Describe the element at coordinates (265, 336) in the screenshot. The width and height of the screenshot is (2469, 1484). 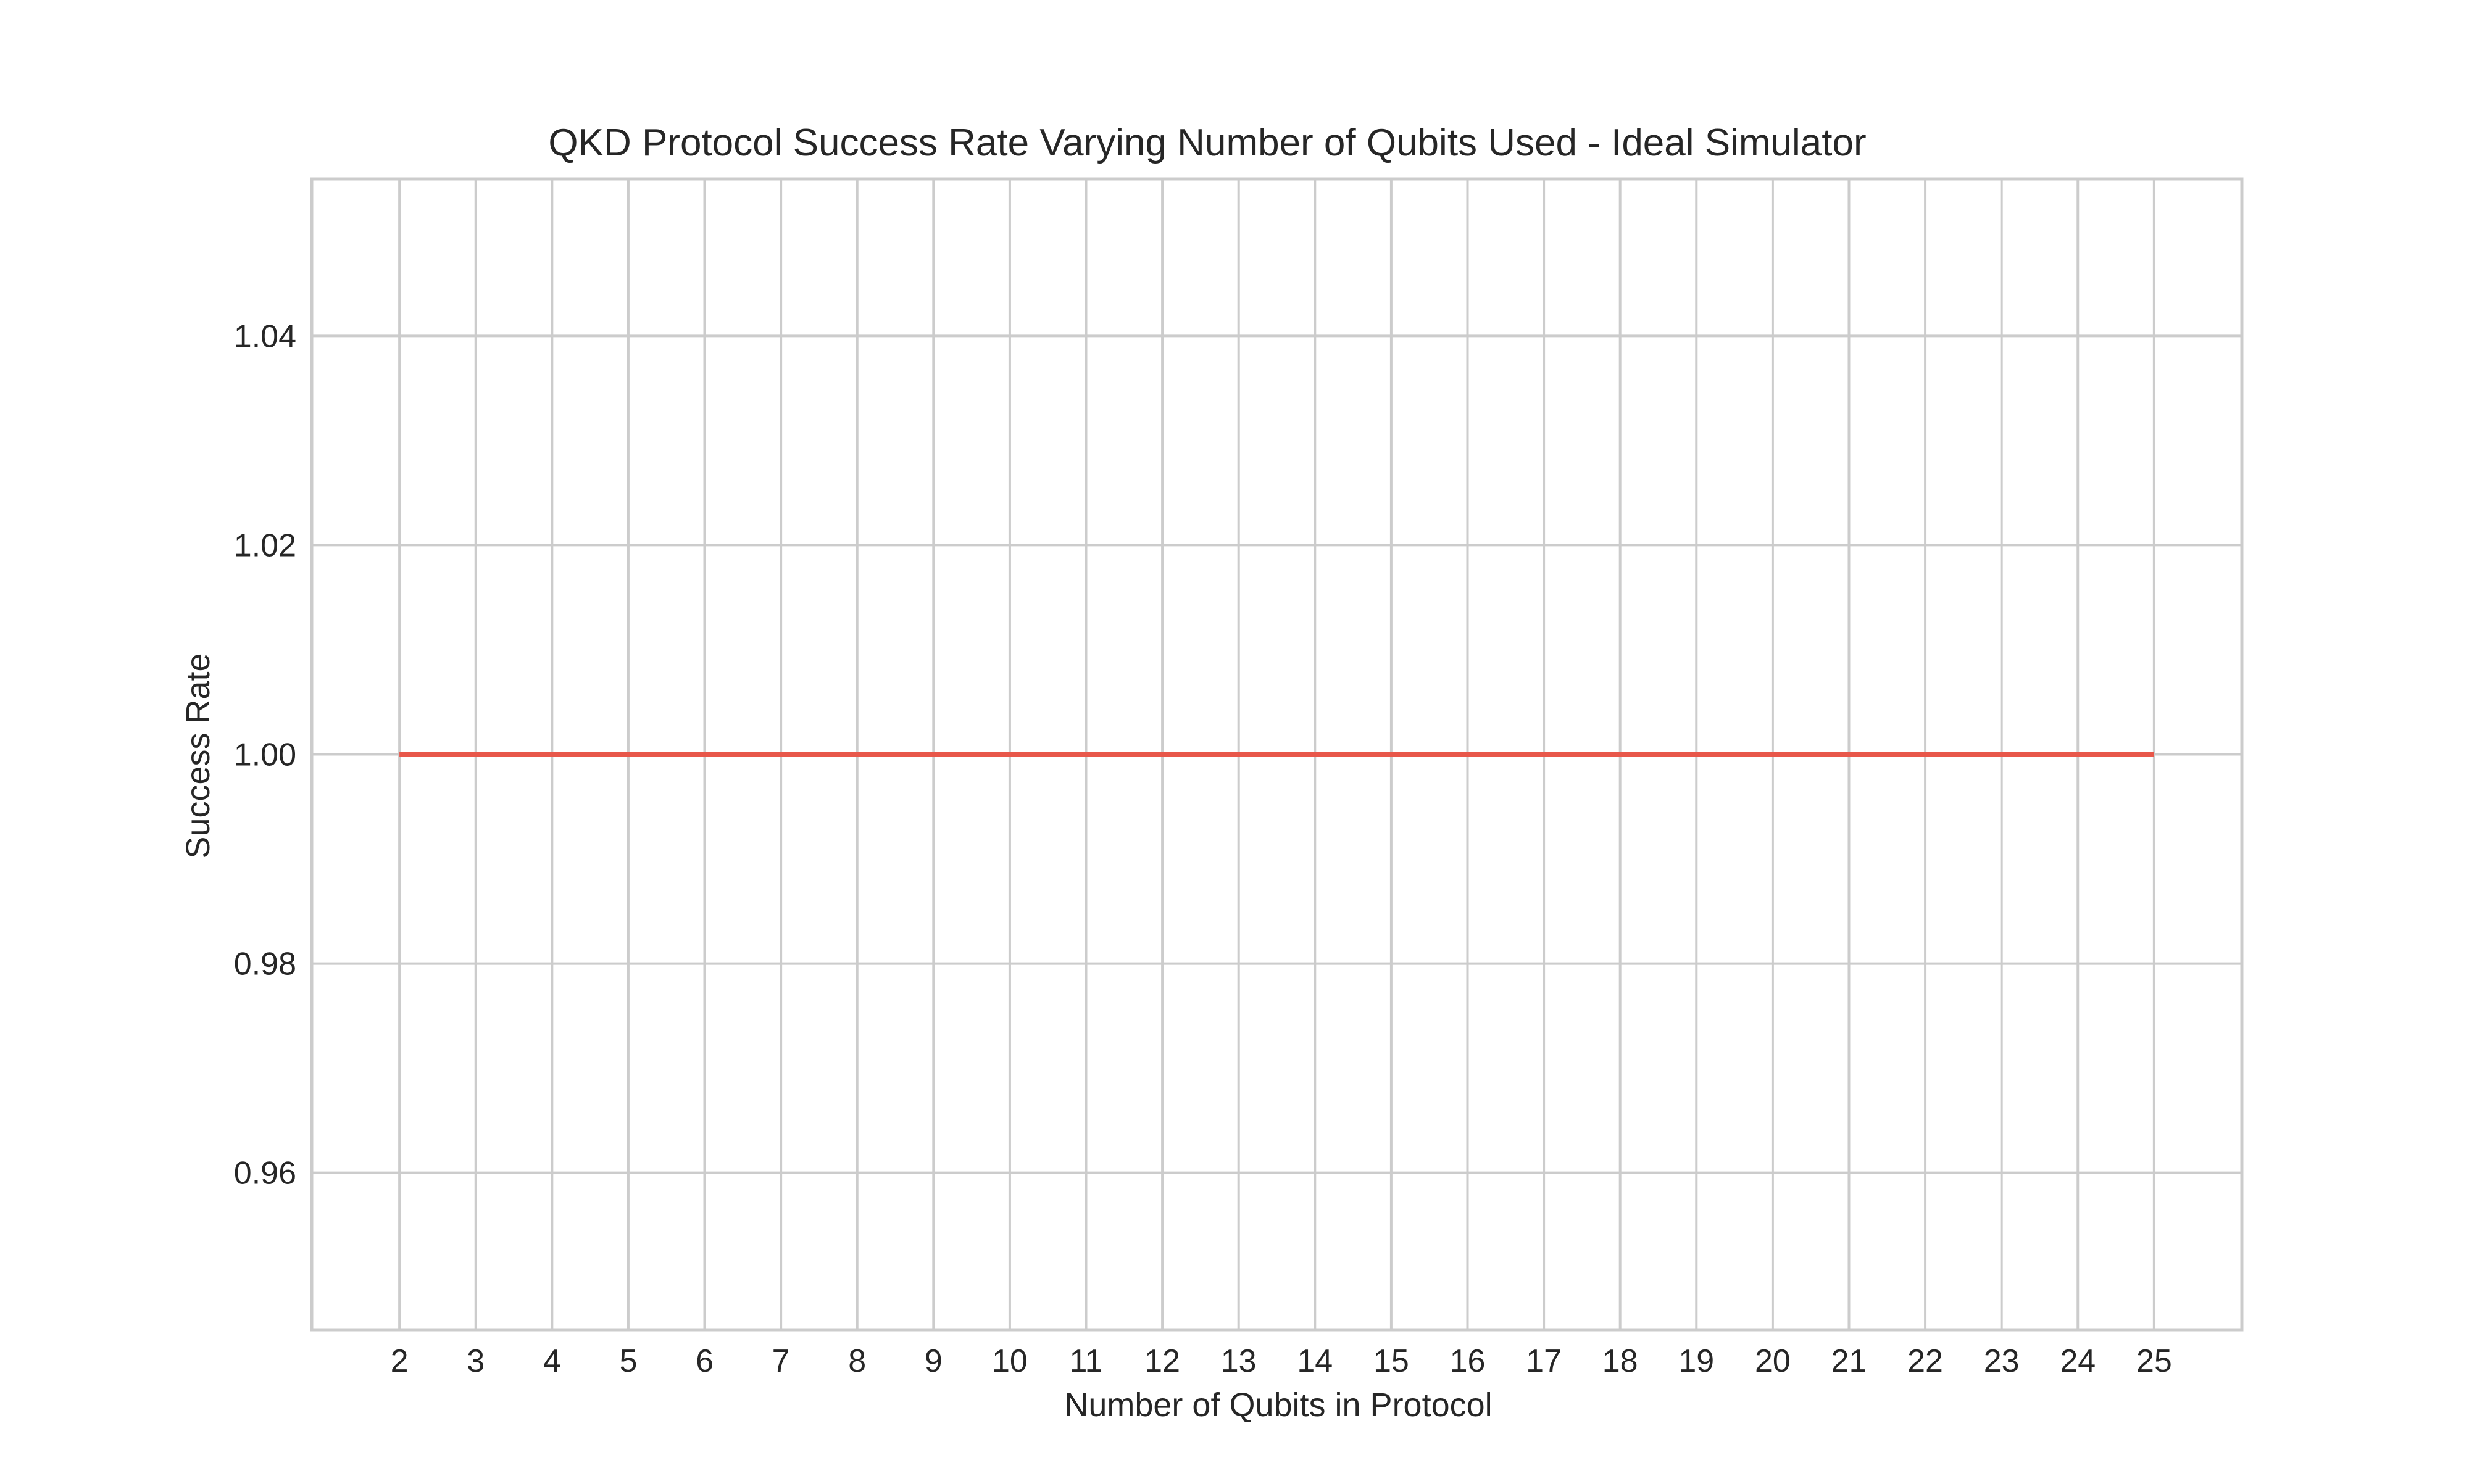
I see `y-tick-label: 1.04` at that location.